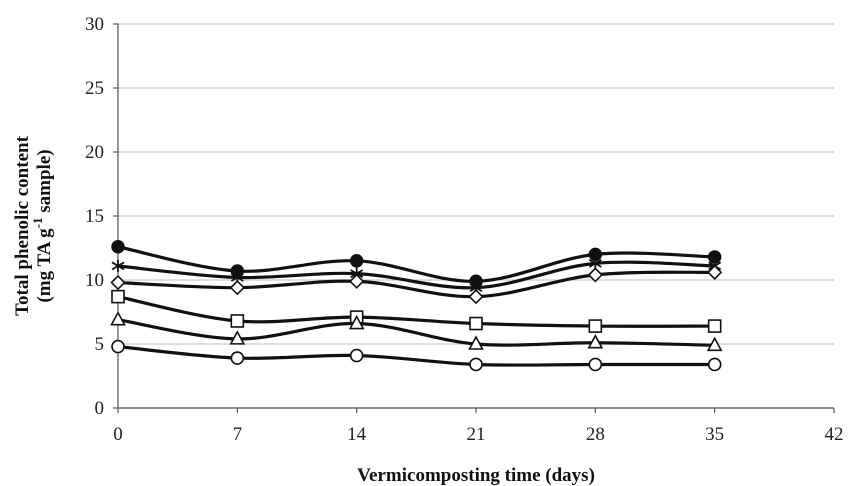  What do you see at coordinates (37, 222) in the screenshot?
I see `y-axis-title-superscript: -1` at bounding box center [37, 222].